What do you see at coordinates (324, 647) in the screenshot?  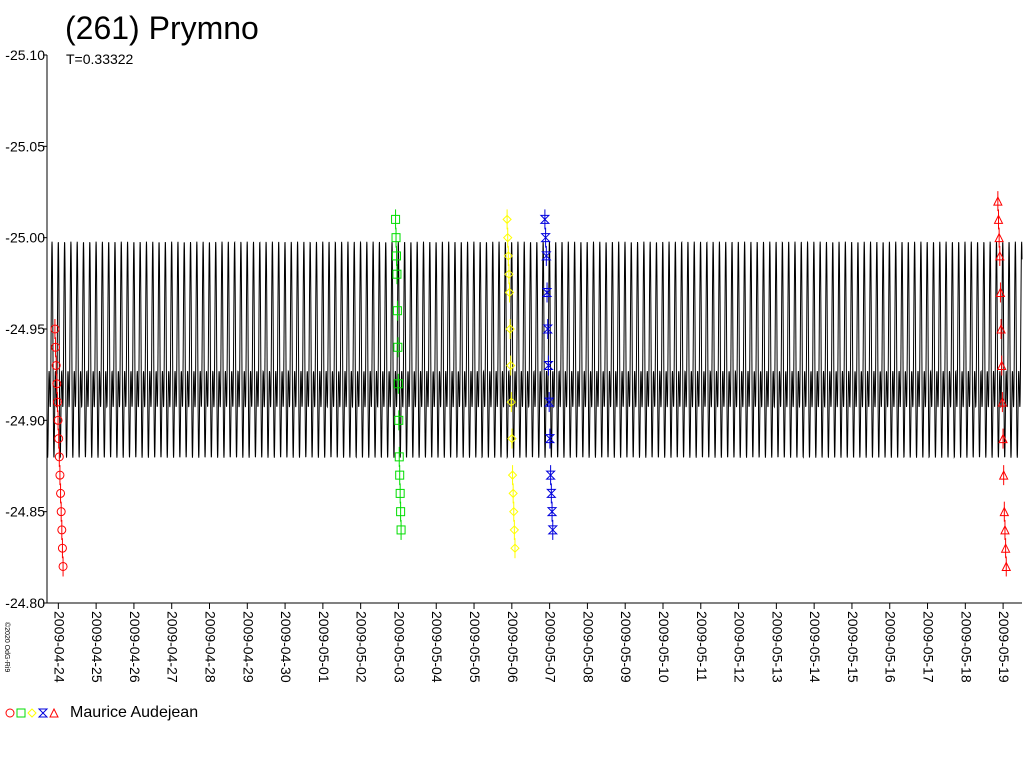 I see `x-tick-label: 2009-05-01` at bounding box center [324, 647].